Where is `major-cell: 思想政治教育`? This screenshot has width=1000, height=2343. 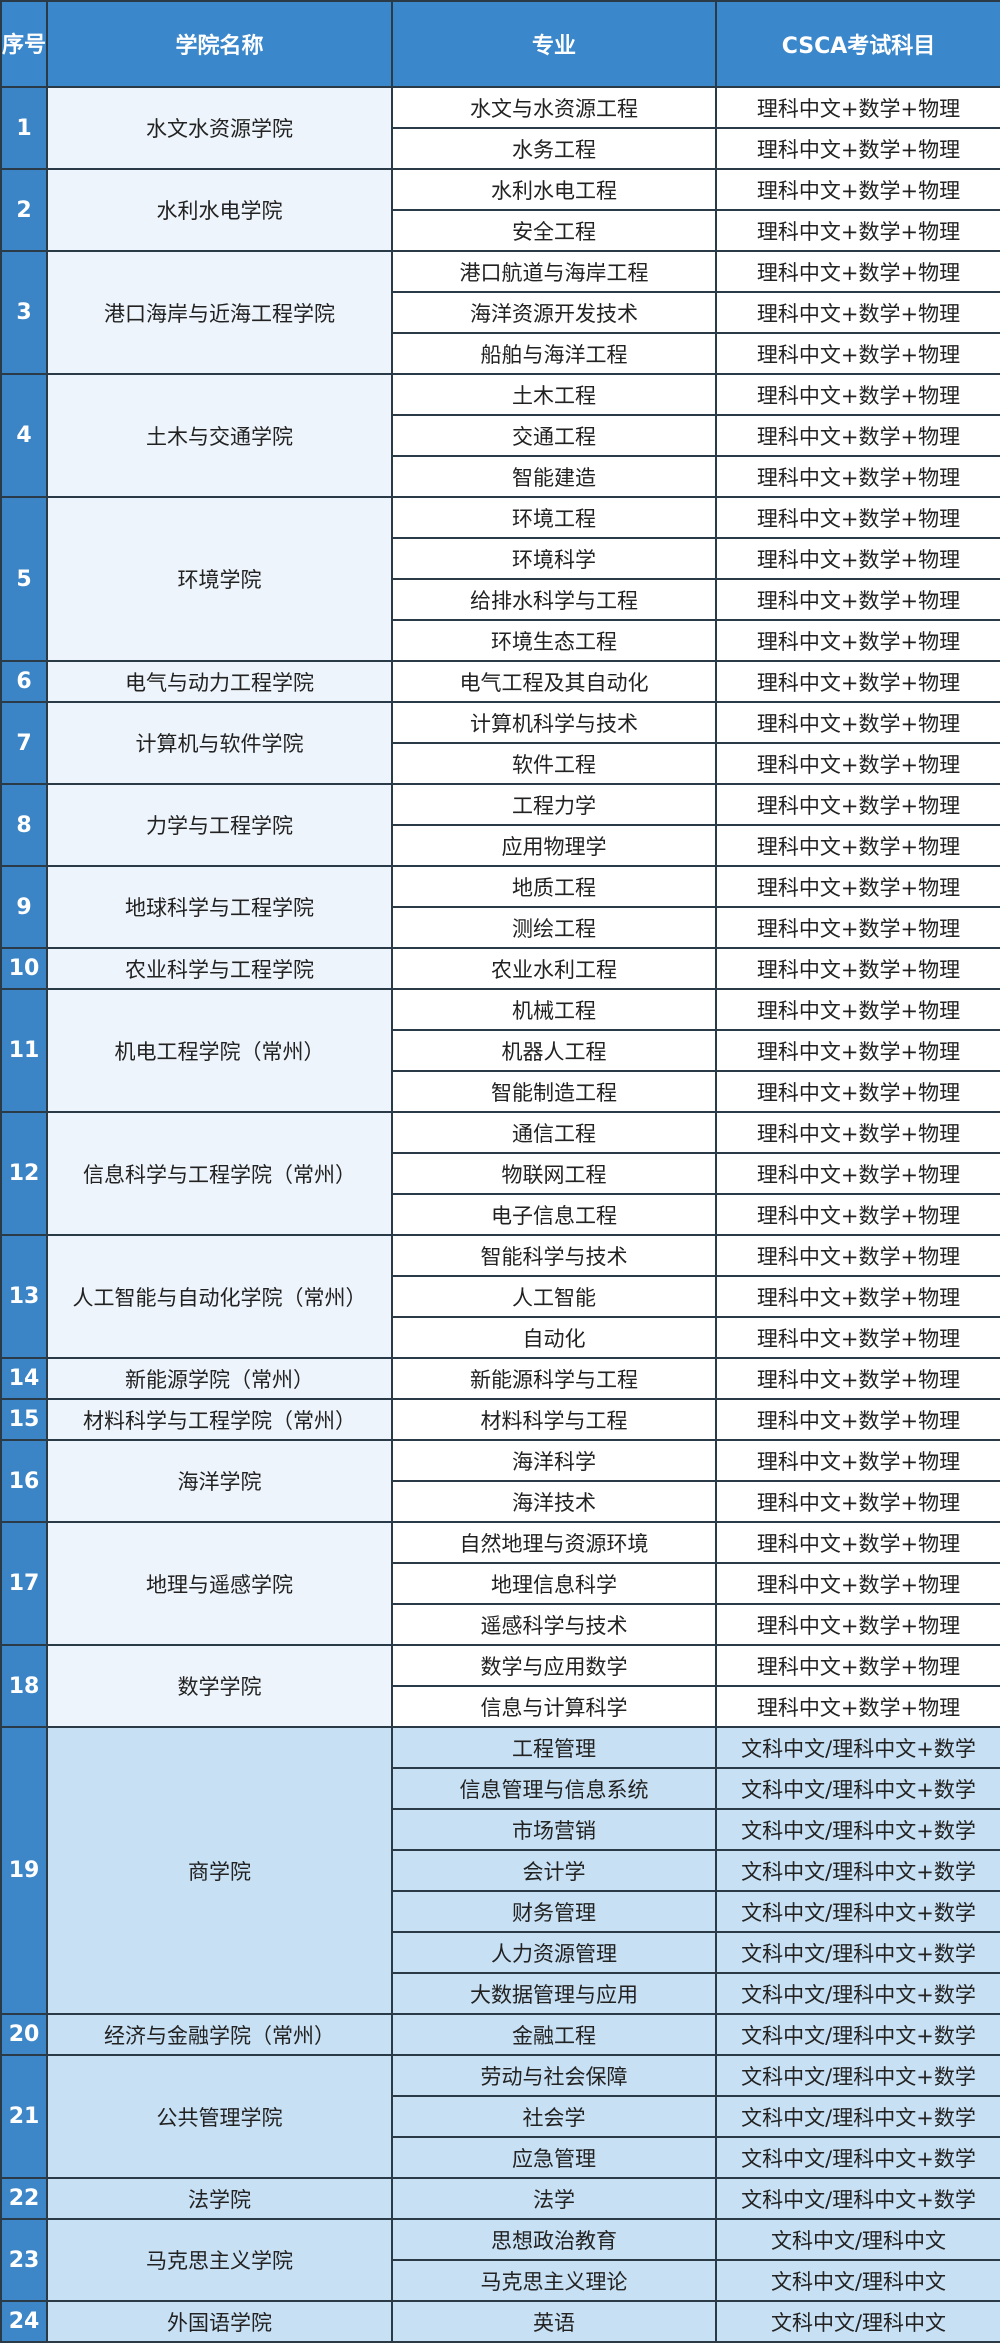 major-cell: 思想政治教育 is located at coordinates (554, 2239).